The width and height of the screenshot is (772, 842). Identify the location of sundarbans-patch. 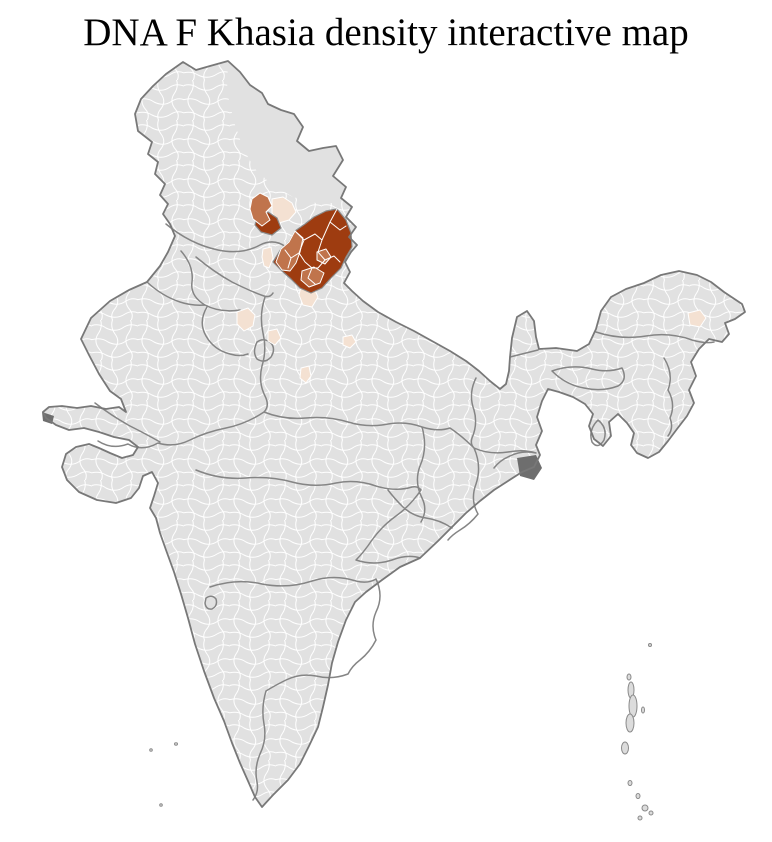
(529, 467).